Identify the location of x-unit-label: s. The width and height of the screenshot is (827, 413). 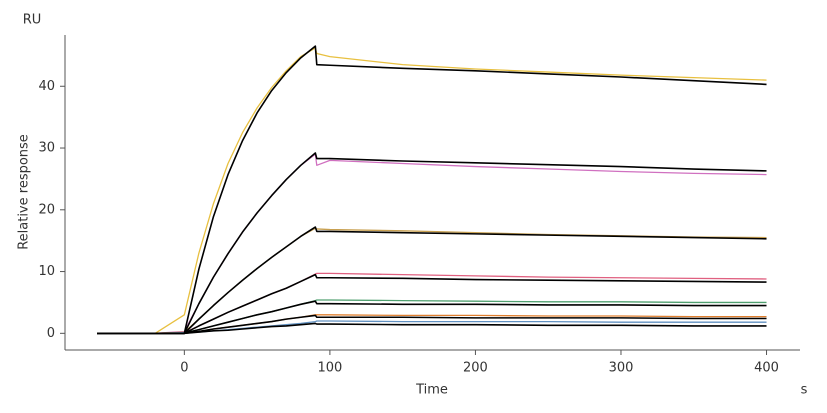
(804, 390).